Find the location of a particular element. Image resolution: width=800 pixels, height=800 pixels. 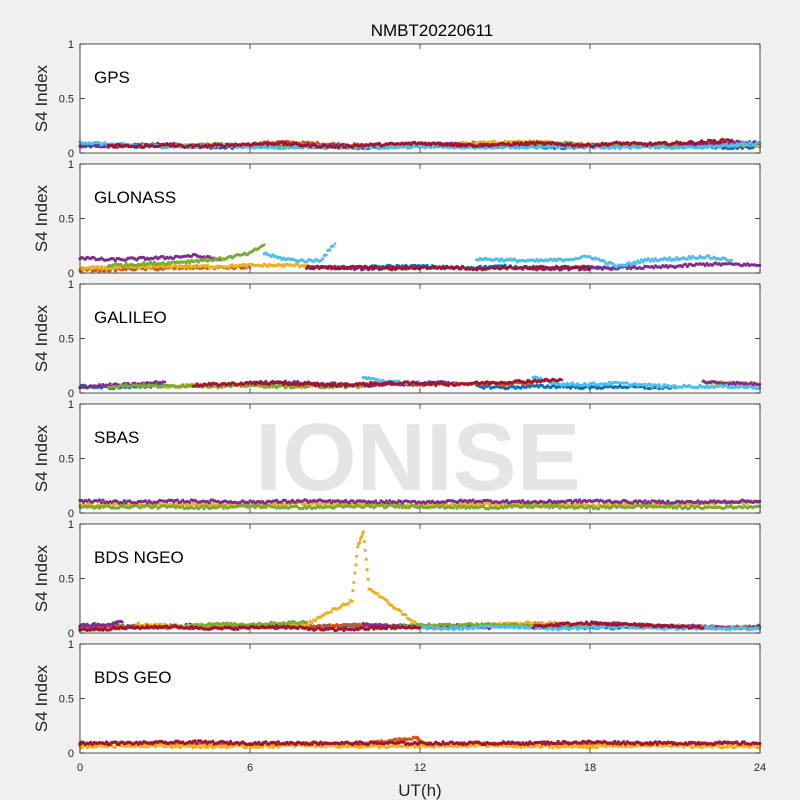

chart-title: NMBT20220611 is located at coordinates (432, 30).